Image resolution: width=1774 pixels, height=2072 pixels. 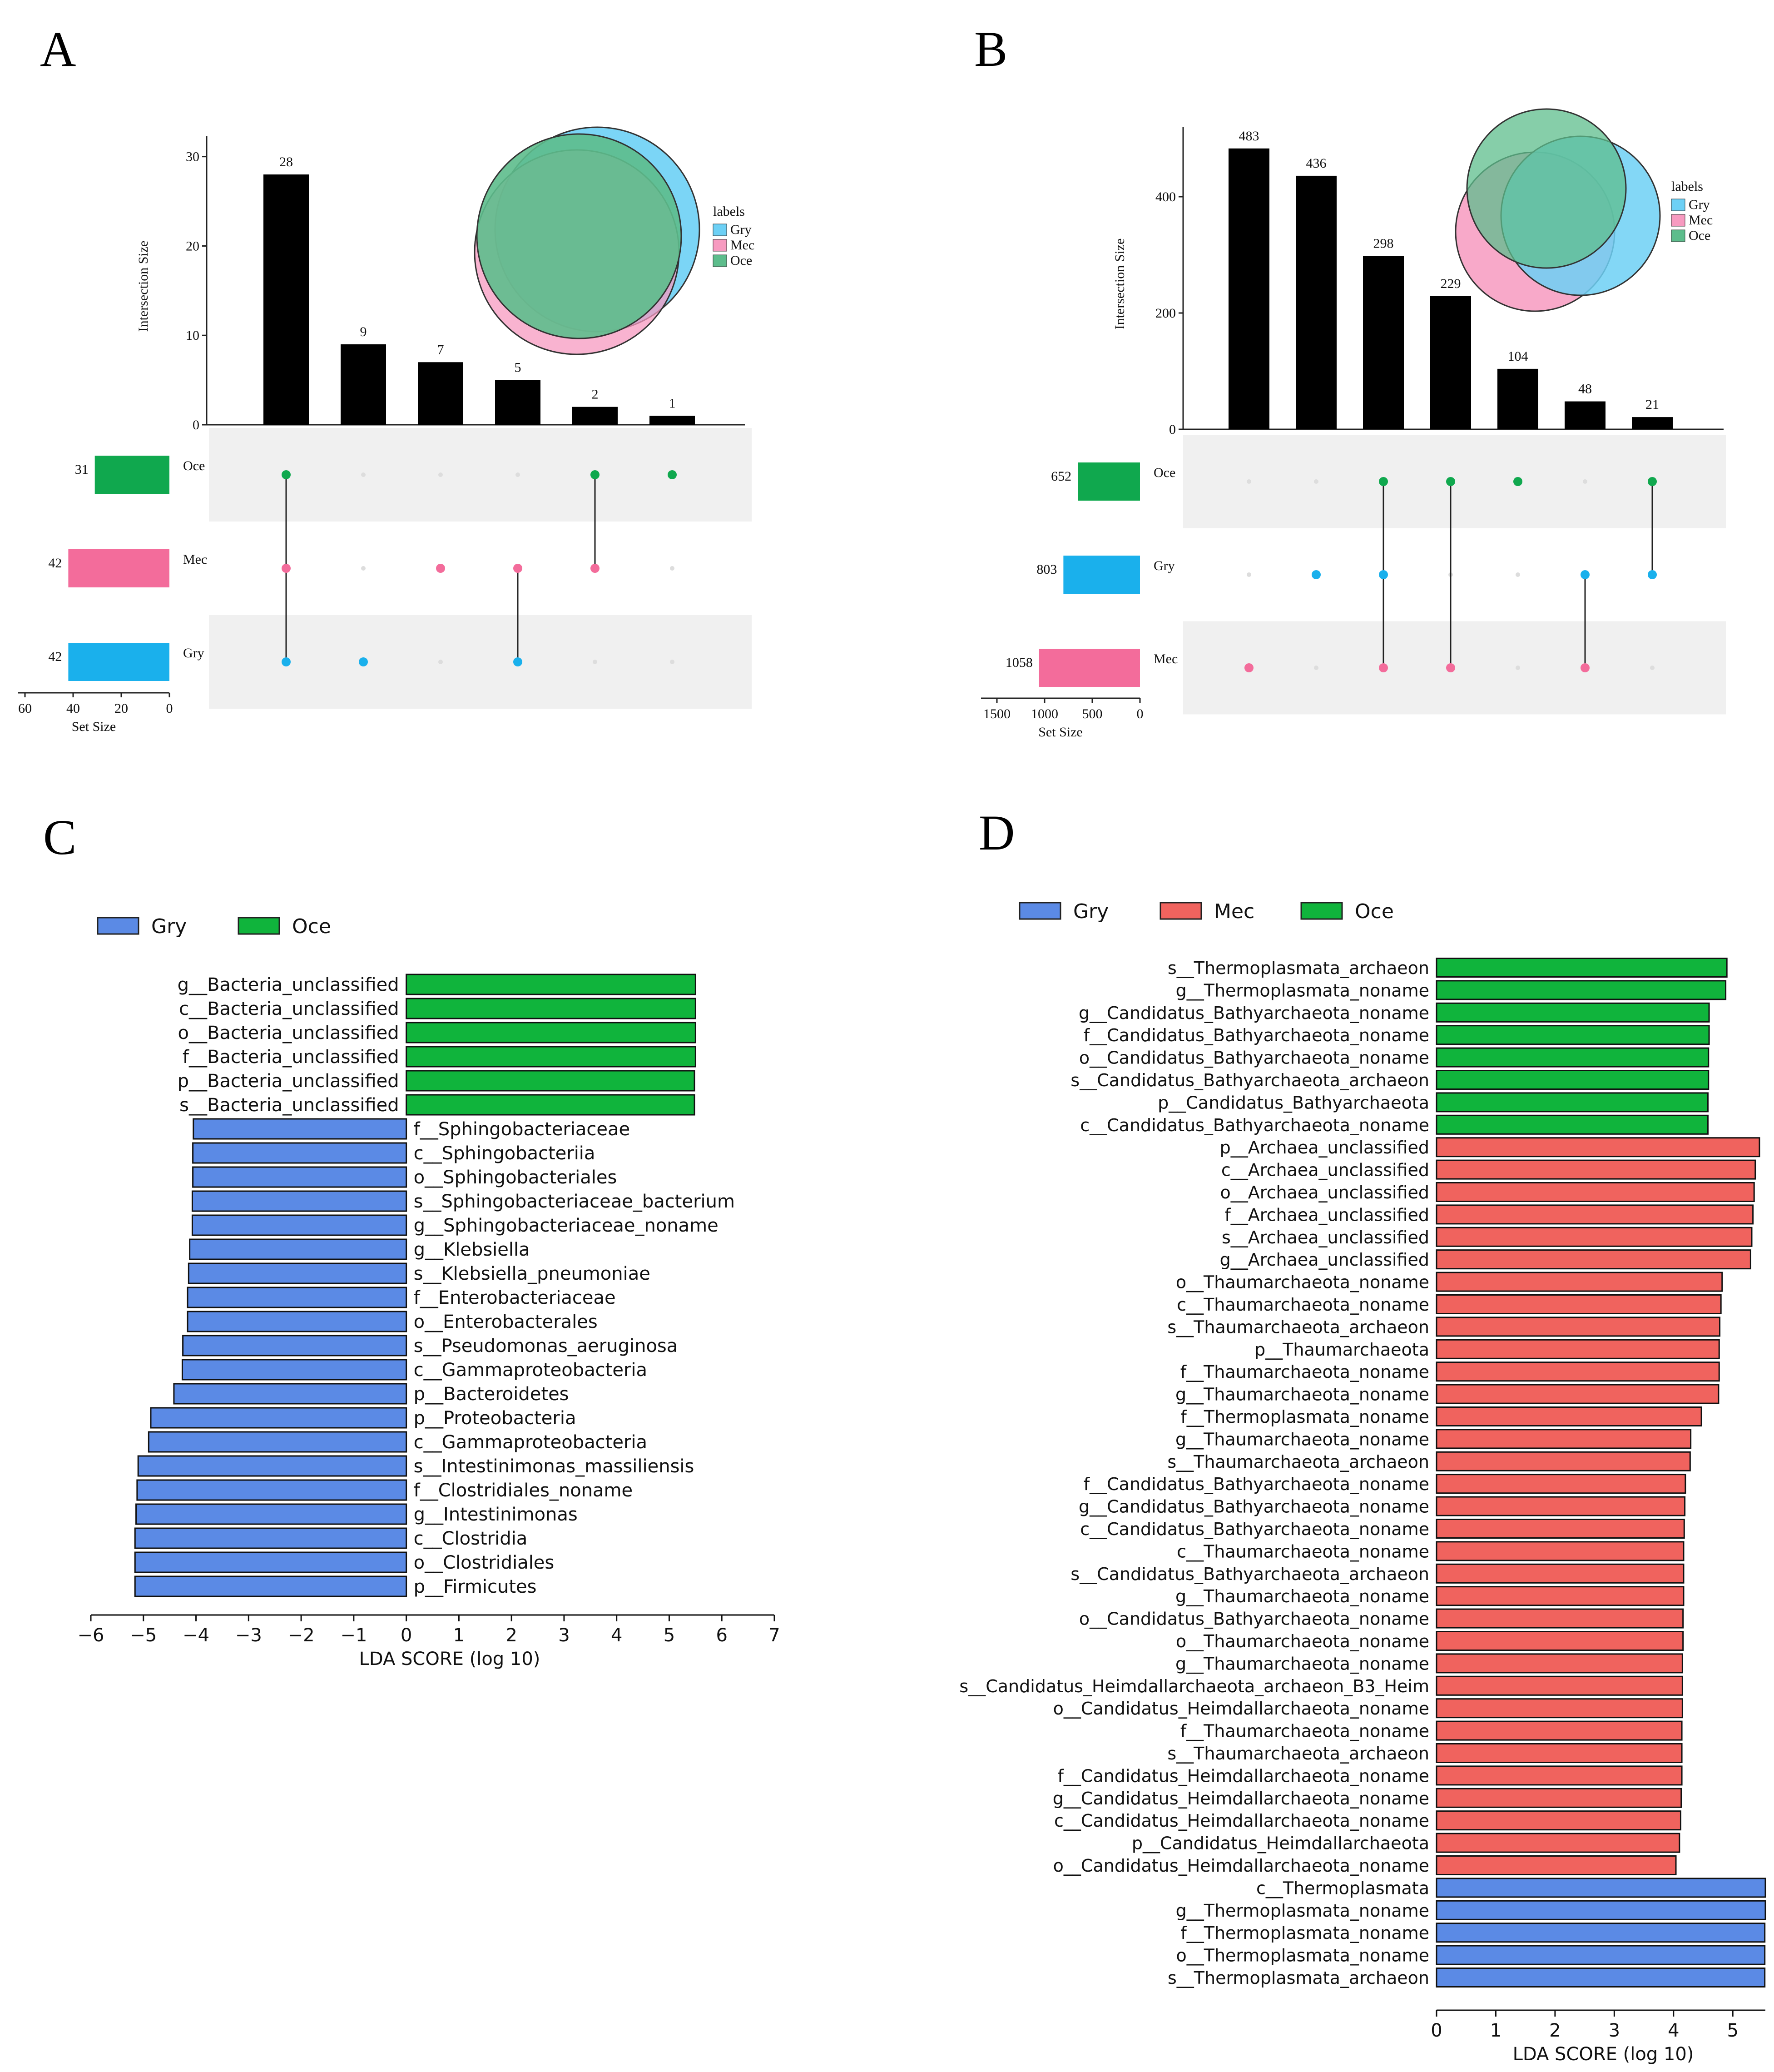 What do you see at coordinates (192, 156) in the screenshot?
I see `y-tick-label: 30` at bounding box center [192, 156].